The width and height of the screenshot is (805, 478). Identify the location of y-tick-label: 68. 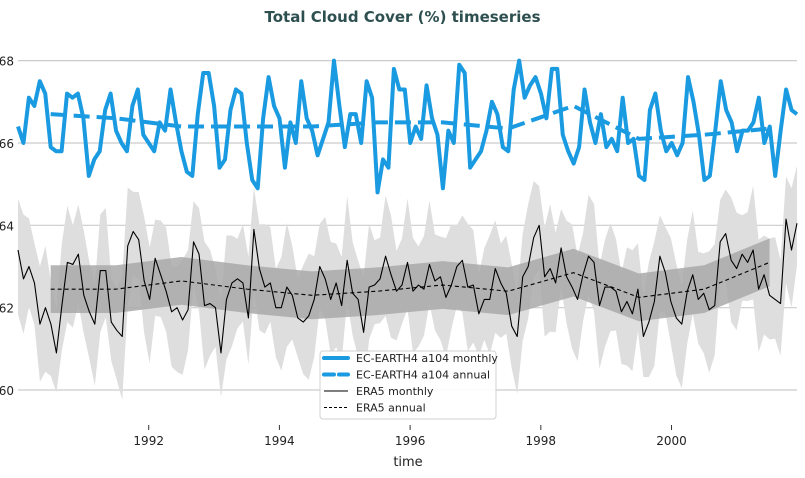
(7, 62).